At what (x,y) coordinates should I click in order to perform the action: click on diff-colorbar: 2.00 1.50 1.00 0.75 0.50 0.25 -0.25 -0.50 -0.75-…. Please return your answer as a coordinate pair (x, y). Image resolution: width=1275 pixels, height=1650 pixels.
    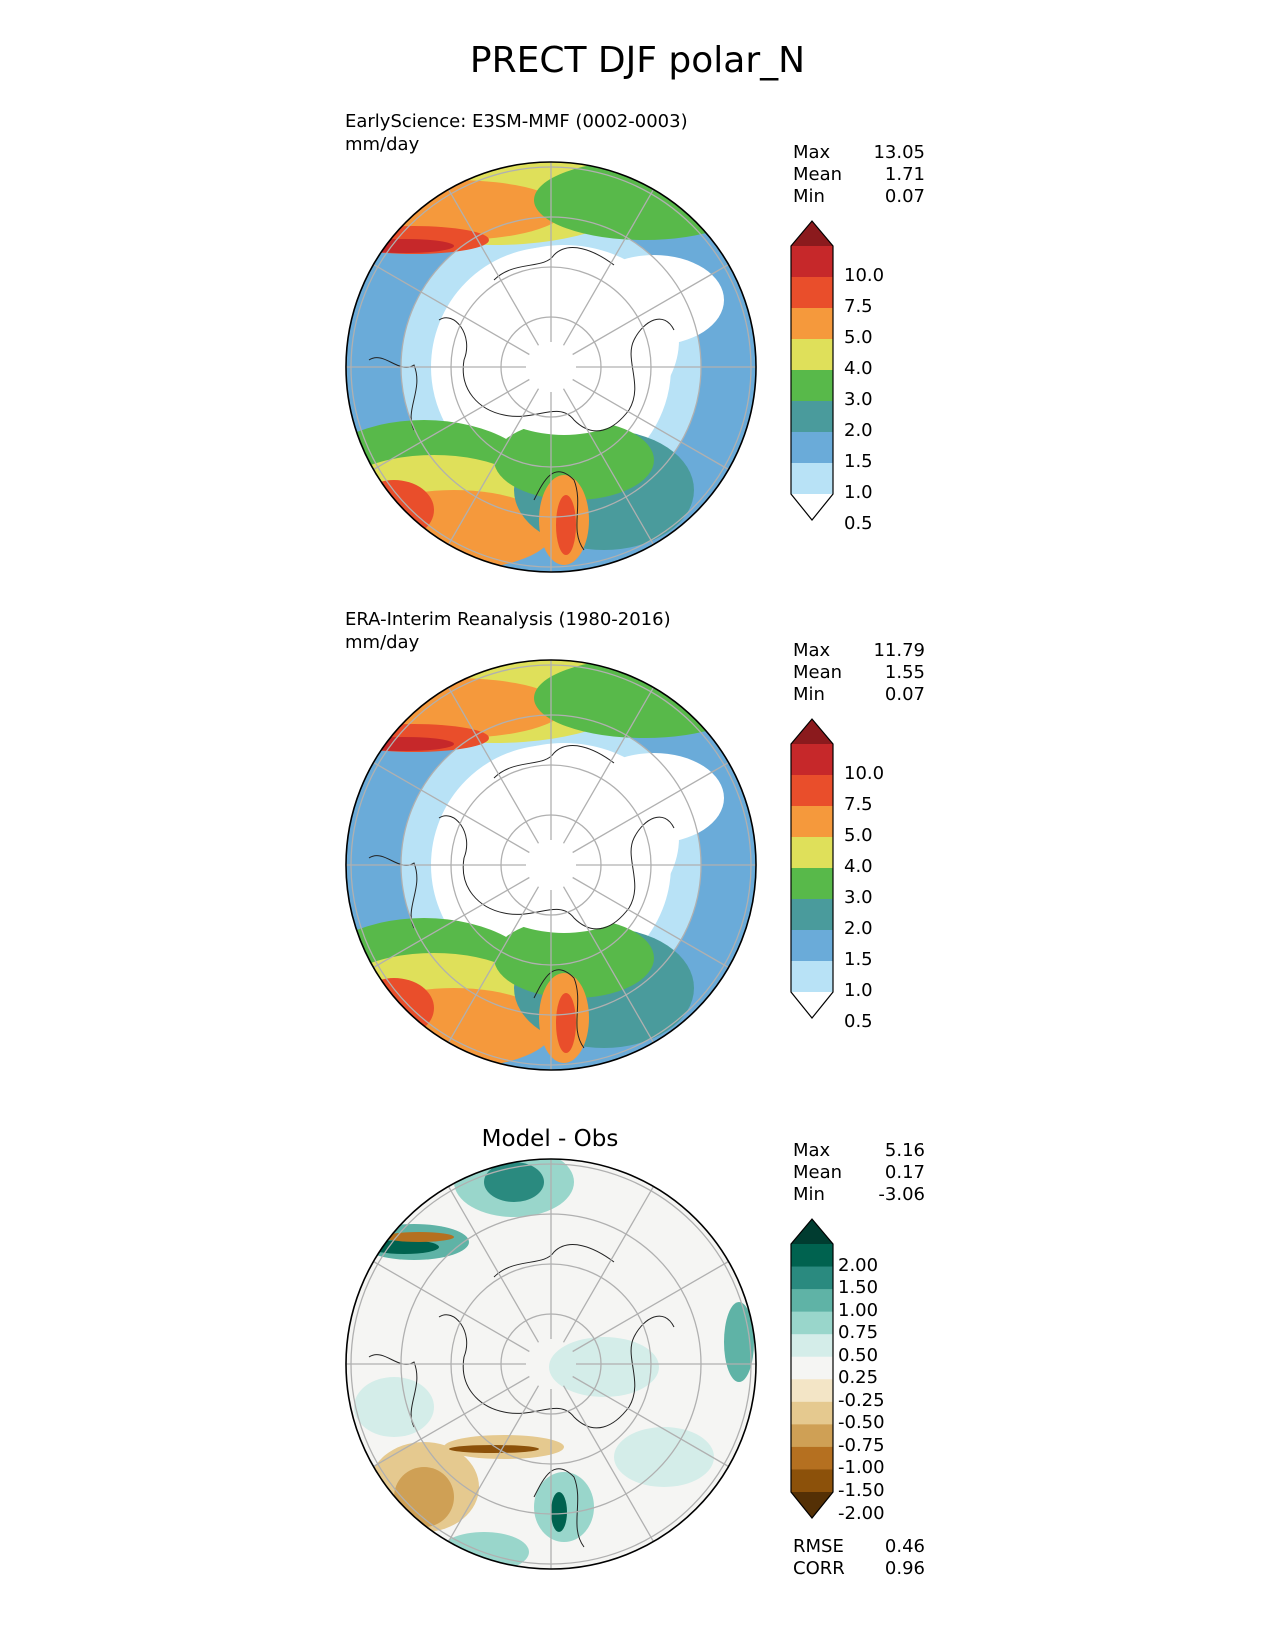
    Looking at the image, I should click on (865, 1371).